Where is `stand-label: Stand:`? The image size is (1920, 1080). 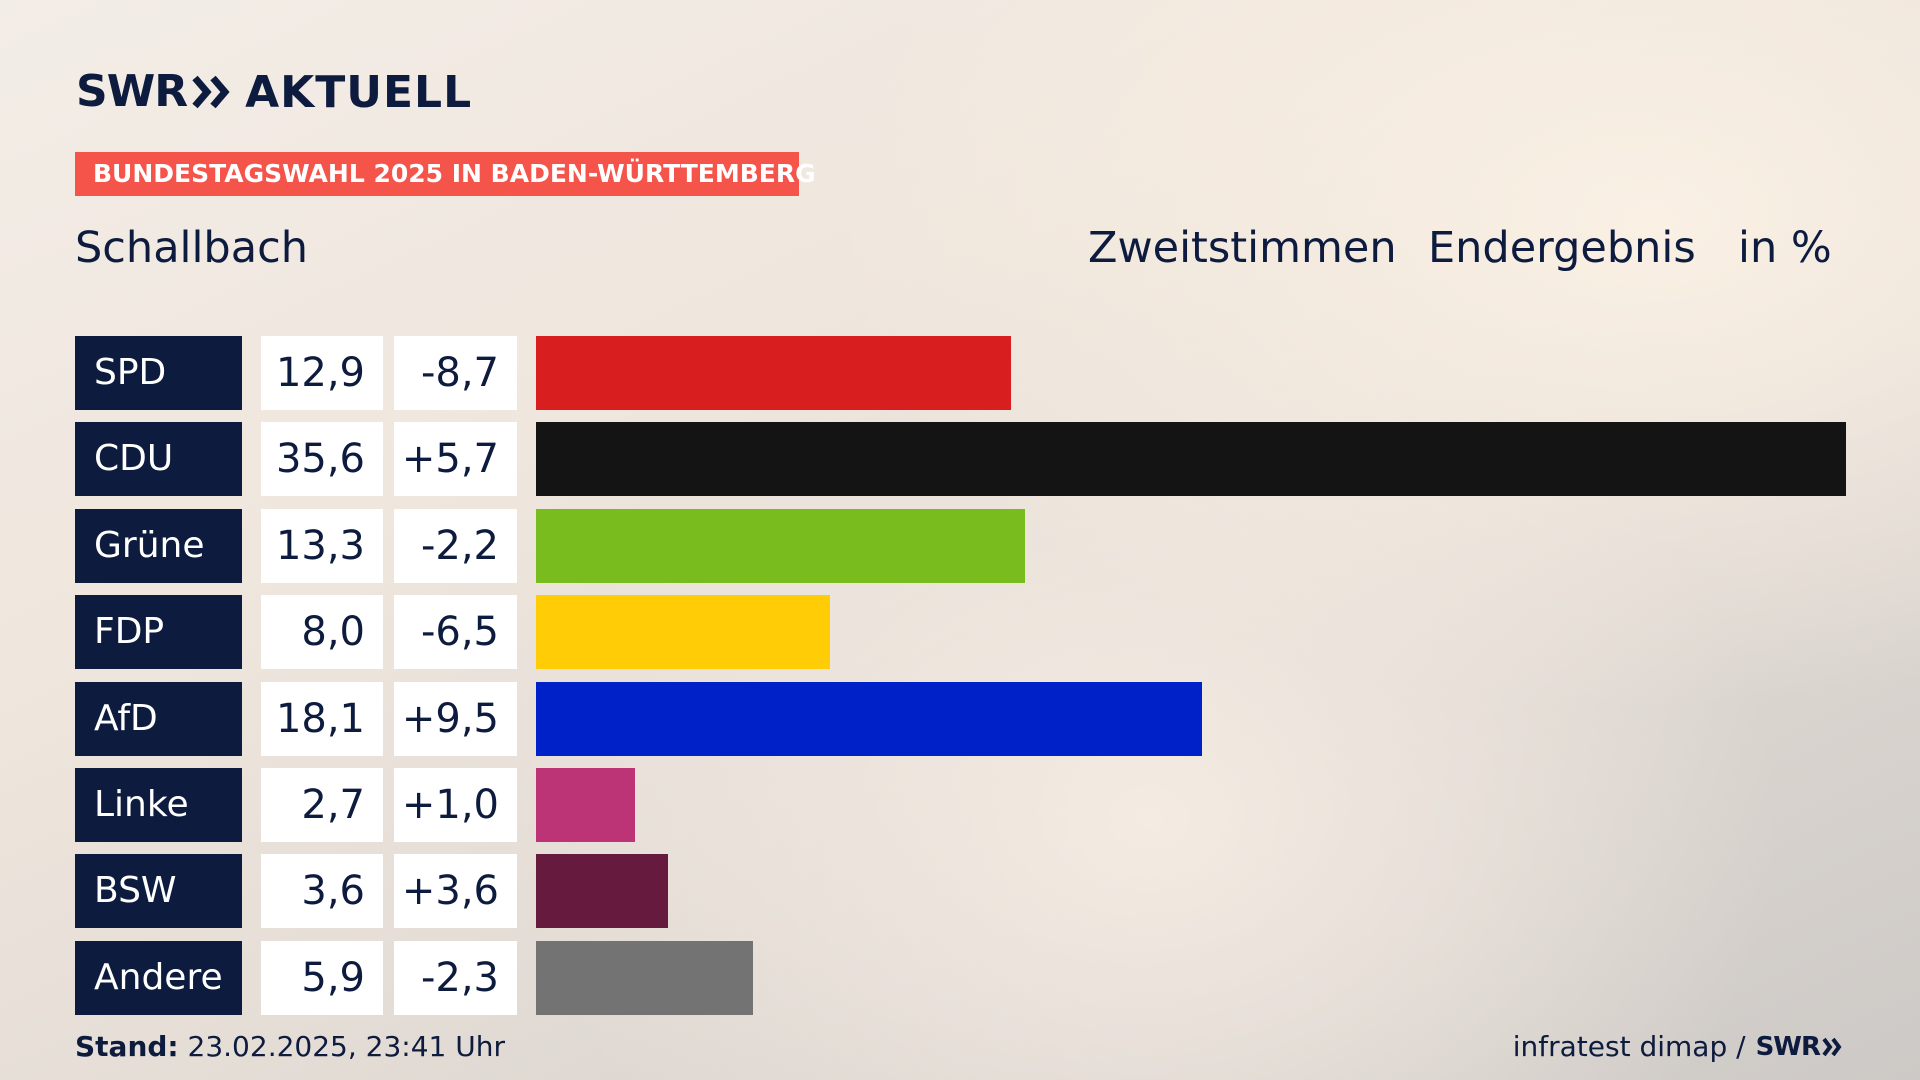
stand-label: Stand: is located at coordinates (127, 1046).